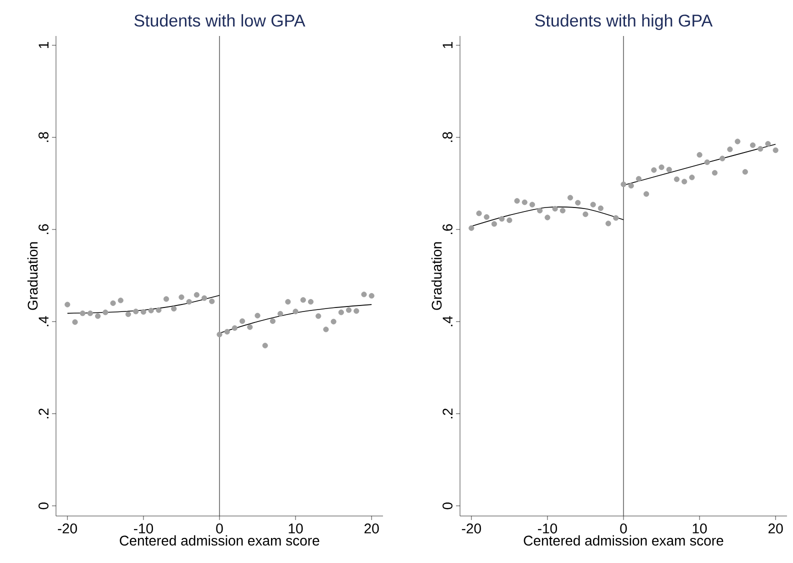  I want to click on chart-title: Students with low GPA, so click(220, 20).